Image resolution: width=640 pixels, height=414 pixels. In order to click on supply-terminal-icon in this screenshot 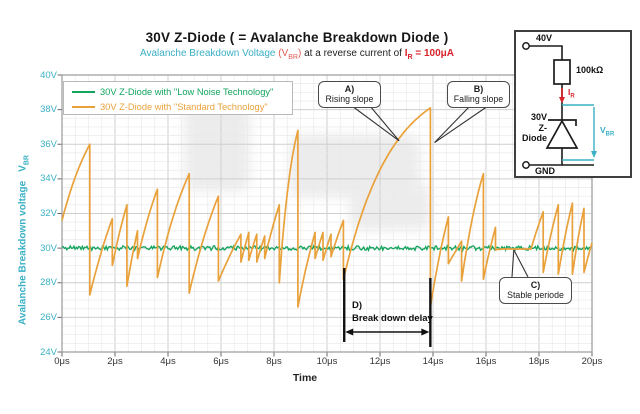, I will do `click(526, 46)`.